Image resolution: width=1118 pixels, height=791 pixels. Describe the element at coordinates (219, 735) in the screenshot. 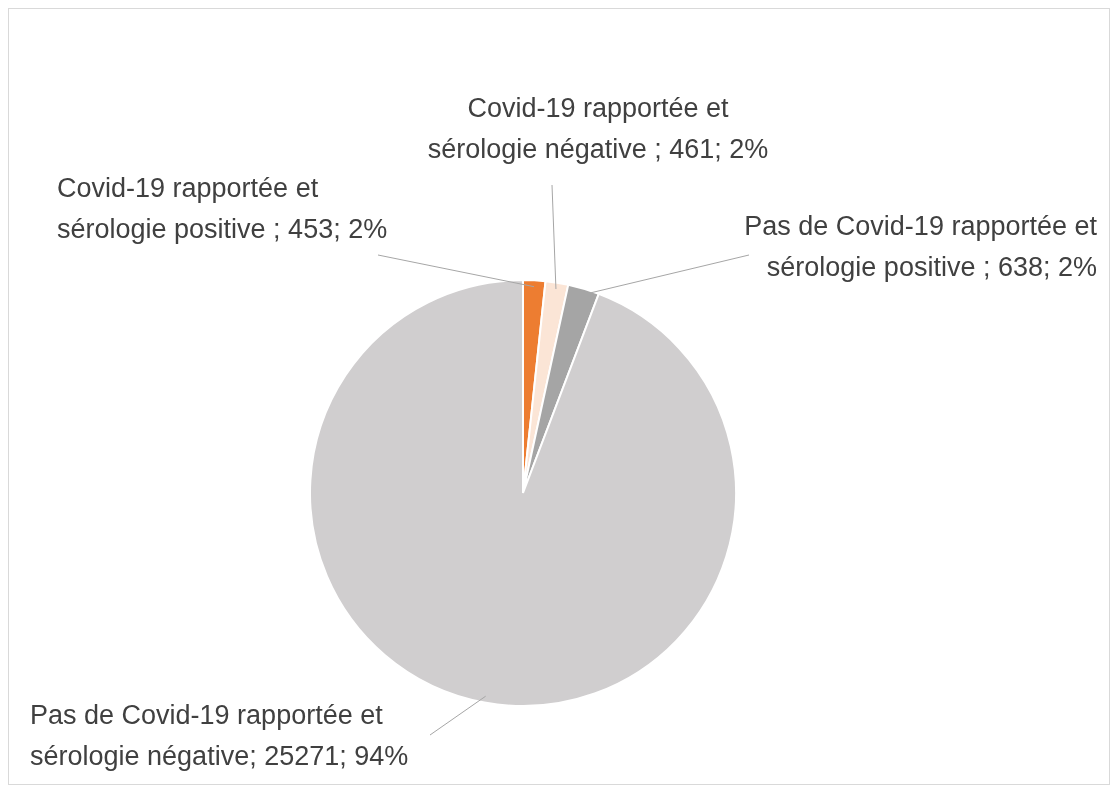

I see `slice-label: Pas de Covid-19 rapportée et sérologie négative; 25271; 94%` at that location.